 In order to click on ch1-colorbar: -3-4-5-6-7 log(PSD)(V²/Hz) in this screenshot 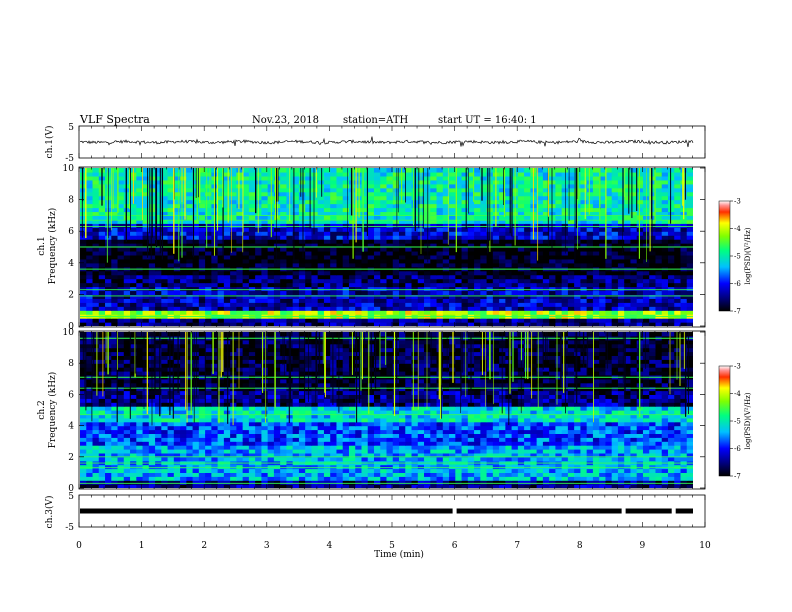, I will do `click(735, 257)`.